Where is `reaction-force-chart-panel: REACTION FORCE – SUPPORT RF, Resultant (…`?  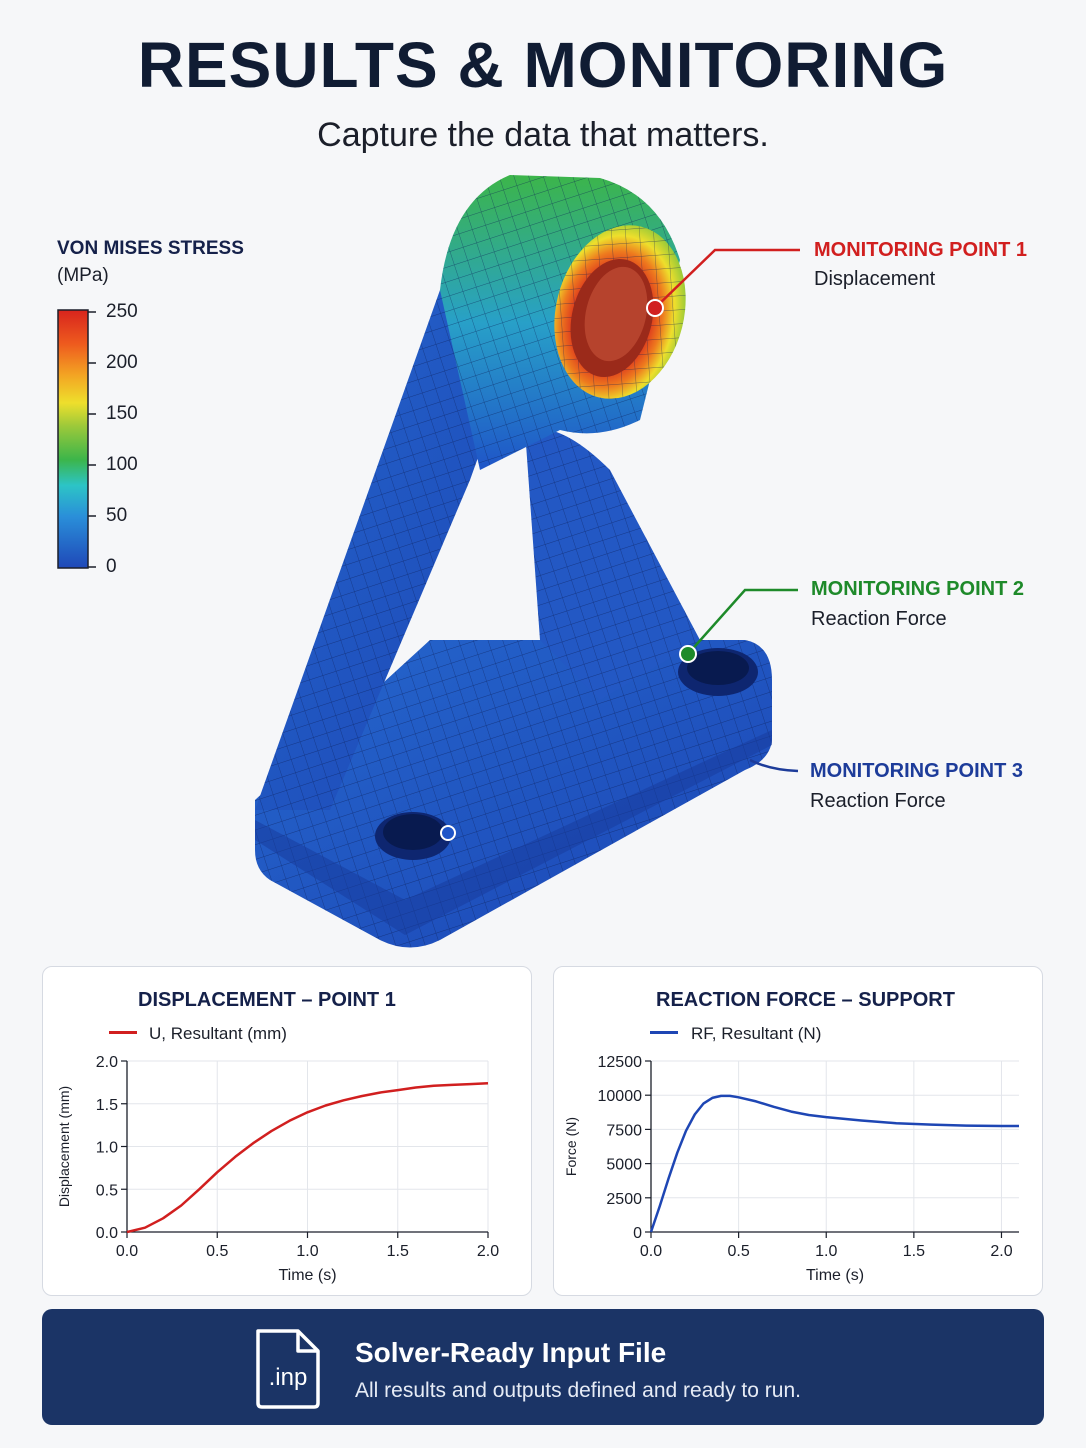
reaction-force-chart-panel: REACTION FORCE – SUPPORT RF, Resultant (… is located at coordinates (798, 1131).